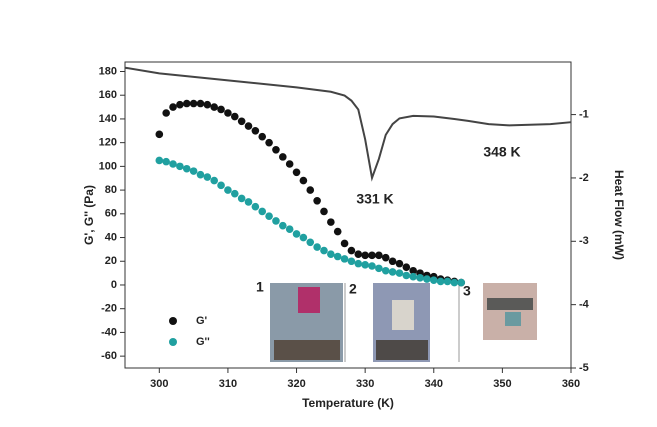 The width and height of the screenshot is (657, 427). I want to click on x-tick-label: 310, so click(228, 384).